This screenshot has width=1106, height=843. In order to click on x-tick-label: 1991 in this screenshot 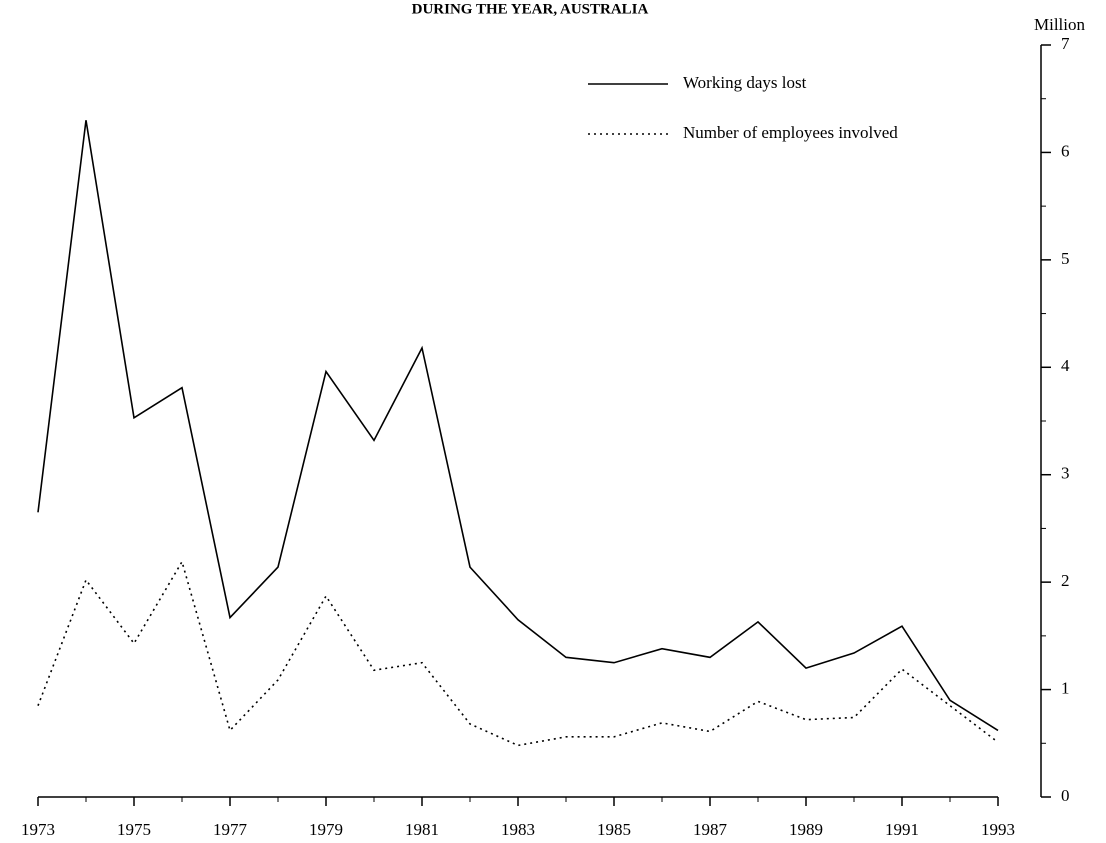, I will do `click(902, 829)`.